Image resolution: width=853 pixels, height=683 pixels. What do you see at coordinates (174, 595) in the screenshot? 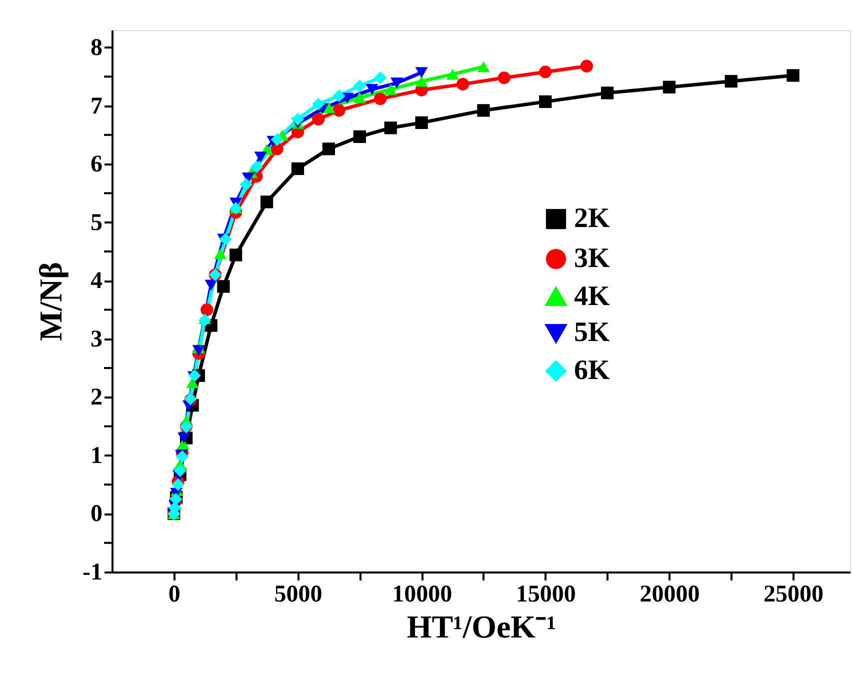
I see `x-tick-label: 0` at bounding box center [174, 595].